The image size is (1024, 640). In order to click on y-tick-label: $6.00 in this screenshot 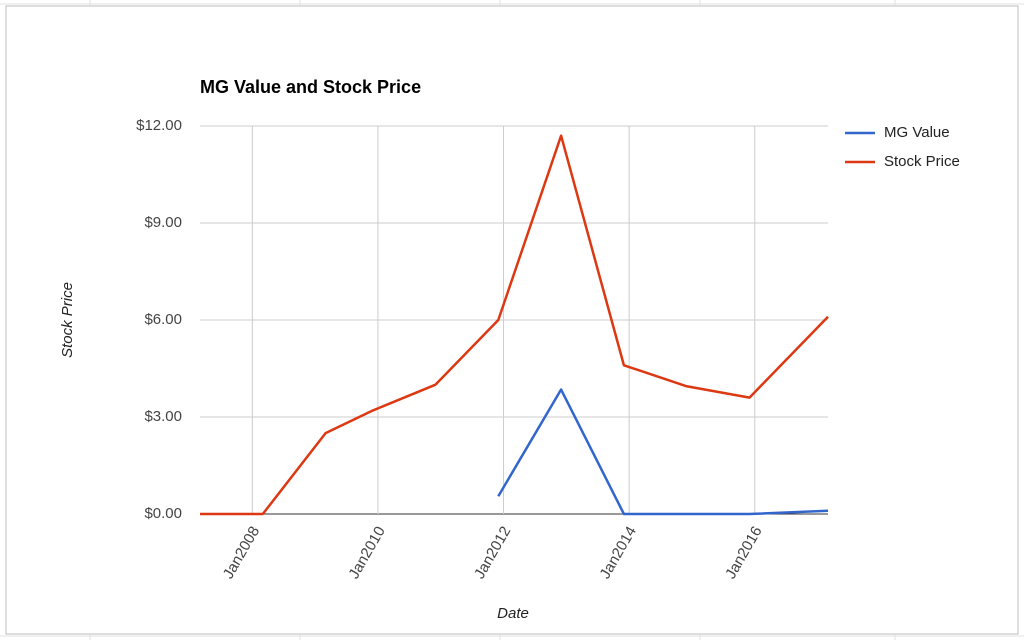, I will do `click(163, 319)`.